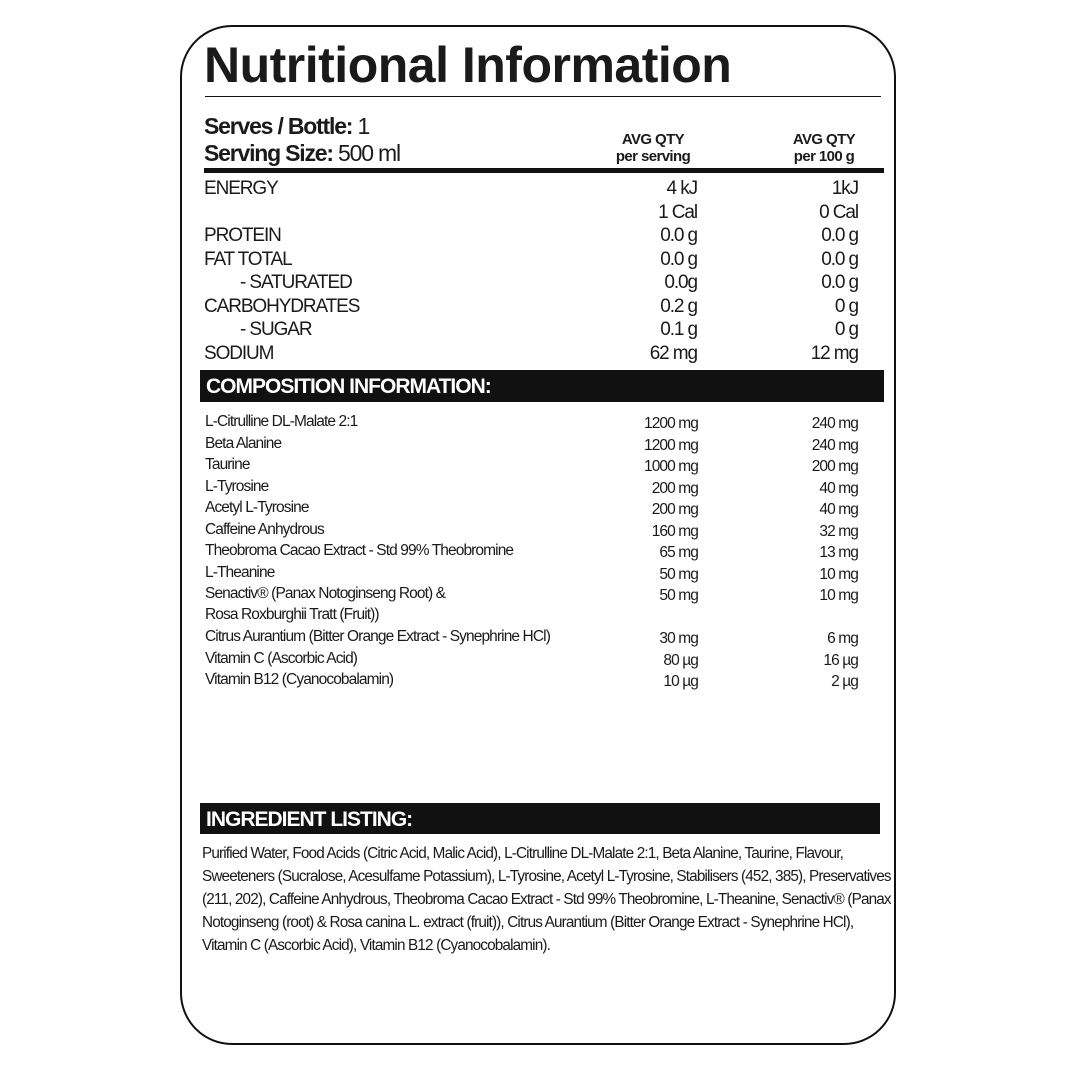  I want to click on ingredient-label: Beta Alanine, so click(243, 443).